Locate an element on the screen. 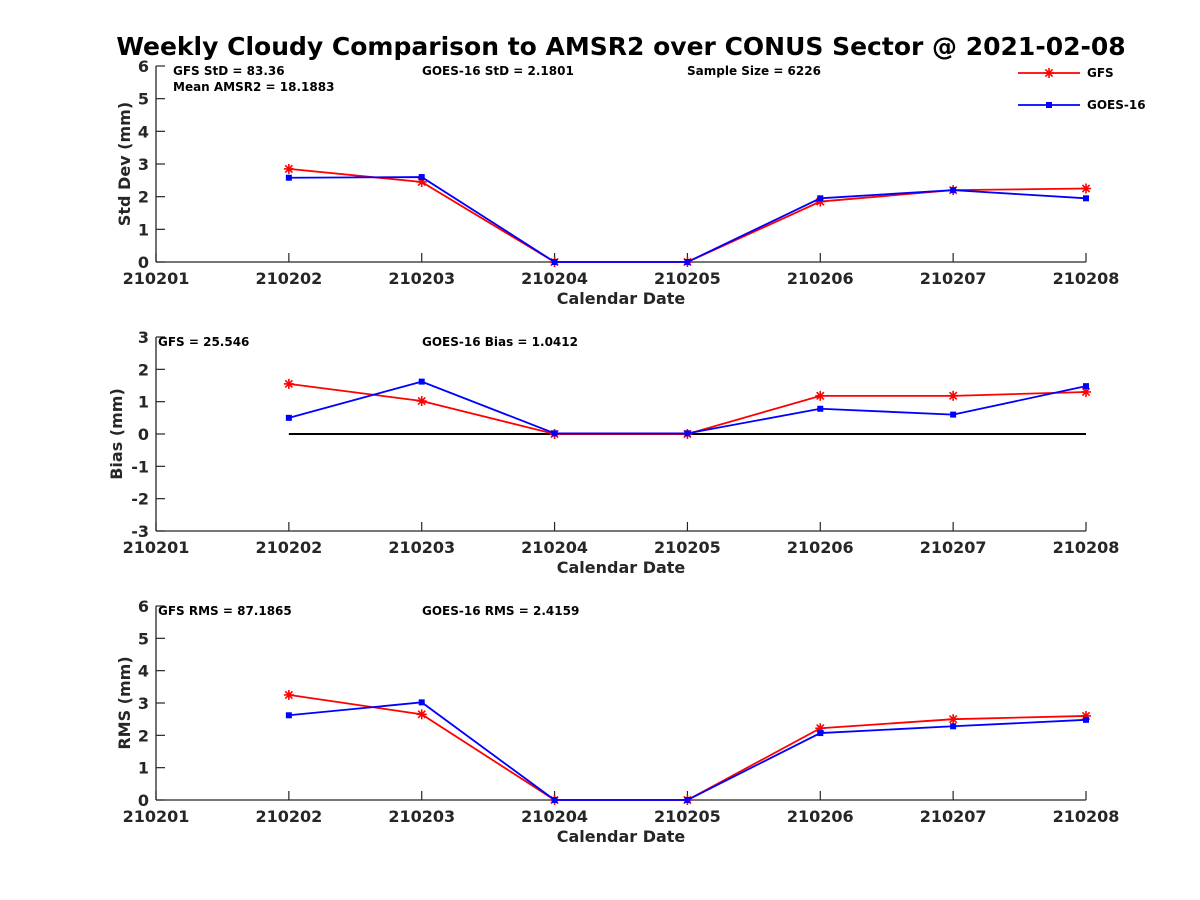  y-axis-label: Std Dev (mm) is located at coordinates (124, 164).